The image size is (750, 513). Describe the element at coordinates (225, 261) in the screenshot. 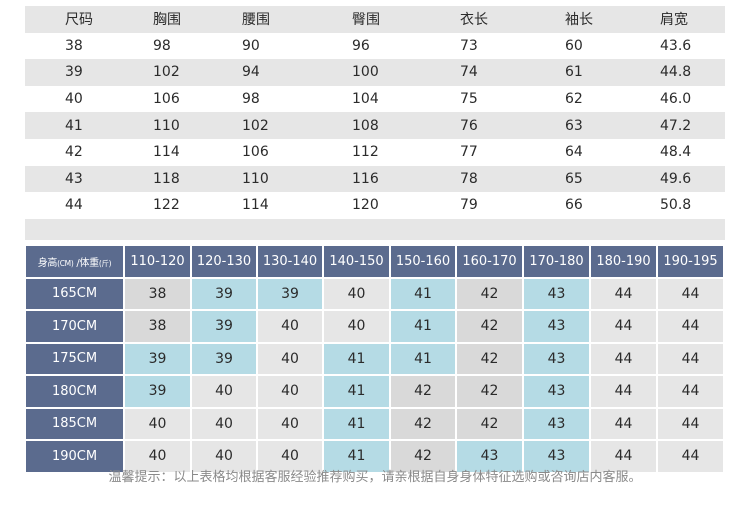

I see `weight-range-header: 120-130` at that location.